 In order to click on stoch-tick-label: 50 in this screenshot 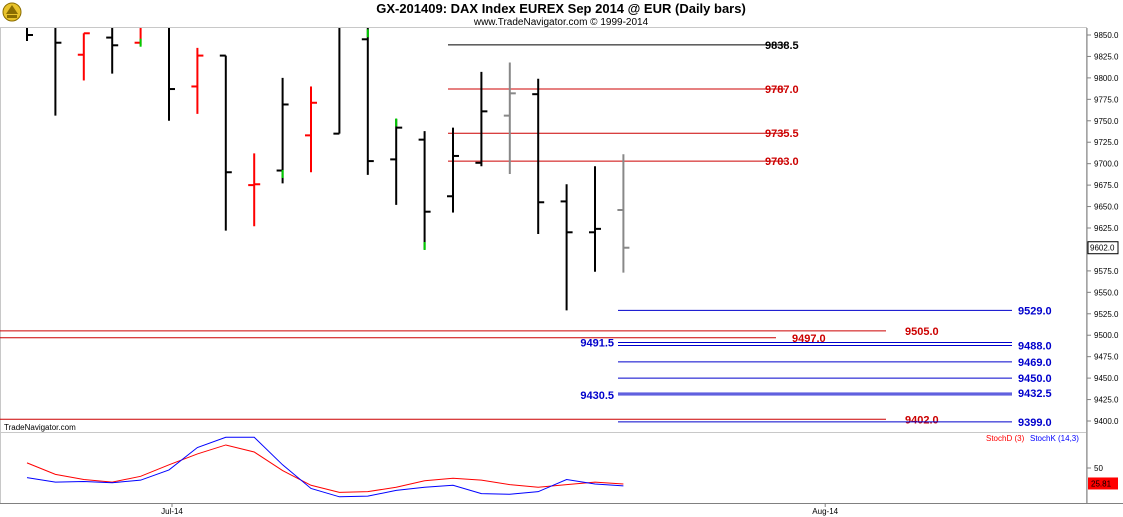, I will do `click(1098, 468)`.